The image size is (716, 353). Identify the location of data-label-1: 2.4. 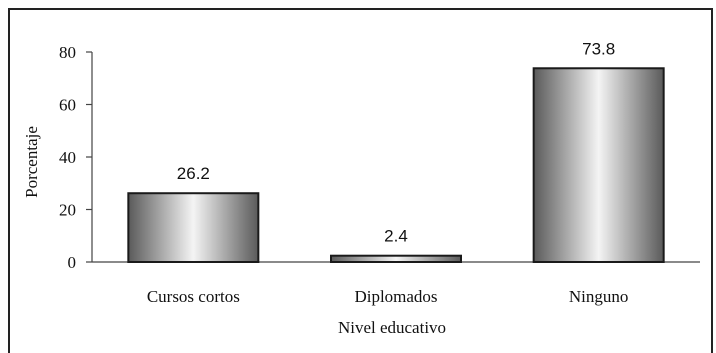
(396, 236).